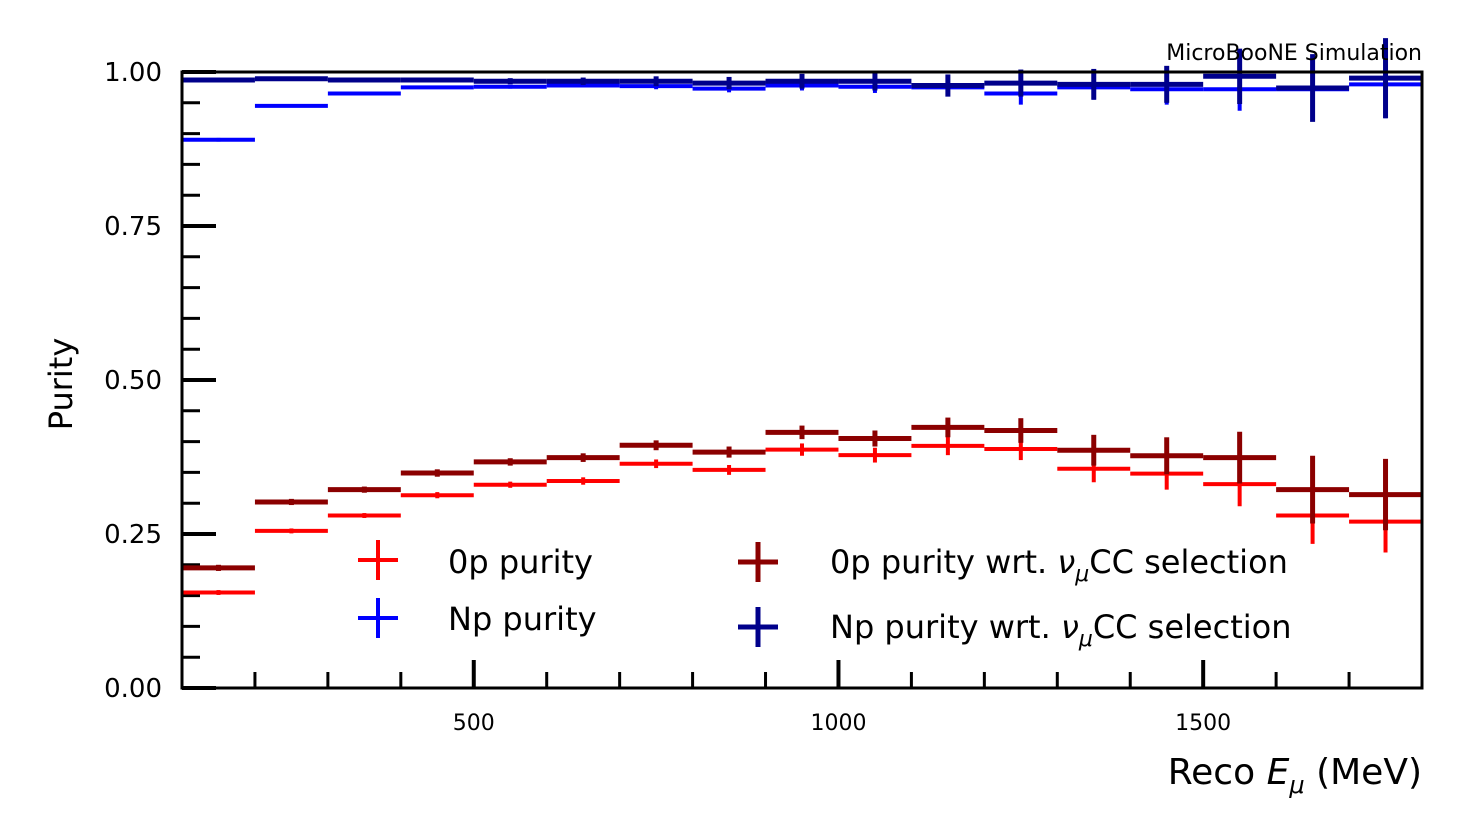  Describe the element at coordinates (1203, 723) in the screenshot. I see `x-tick-label: 1500` at that location.